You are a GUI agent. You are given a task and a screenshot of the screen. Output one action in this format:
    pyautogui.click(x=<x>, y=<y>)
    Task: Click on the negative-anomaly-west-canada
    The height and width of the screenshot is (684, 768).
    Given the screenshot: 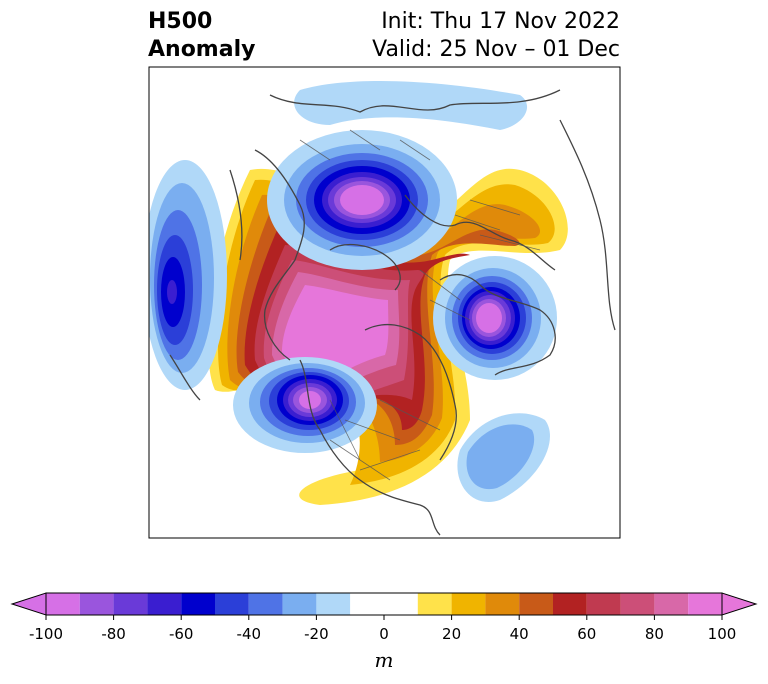 What is the action you would take?
    pyautogui.click(x=305, y=405)
    